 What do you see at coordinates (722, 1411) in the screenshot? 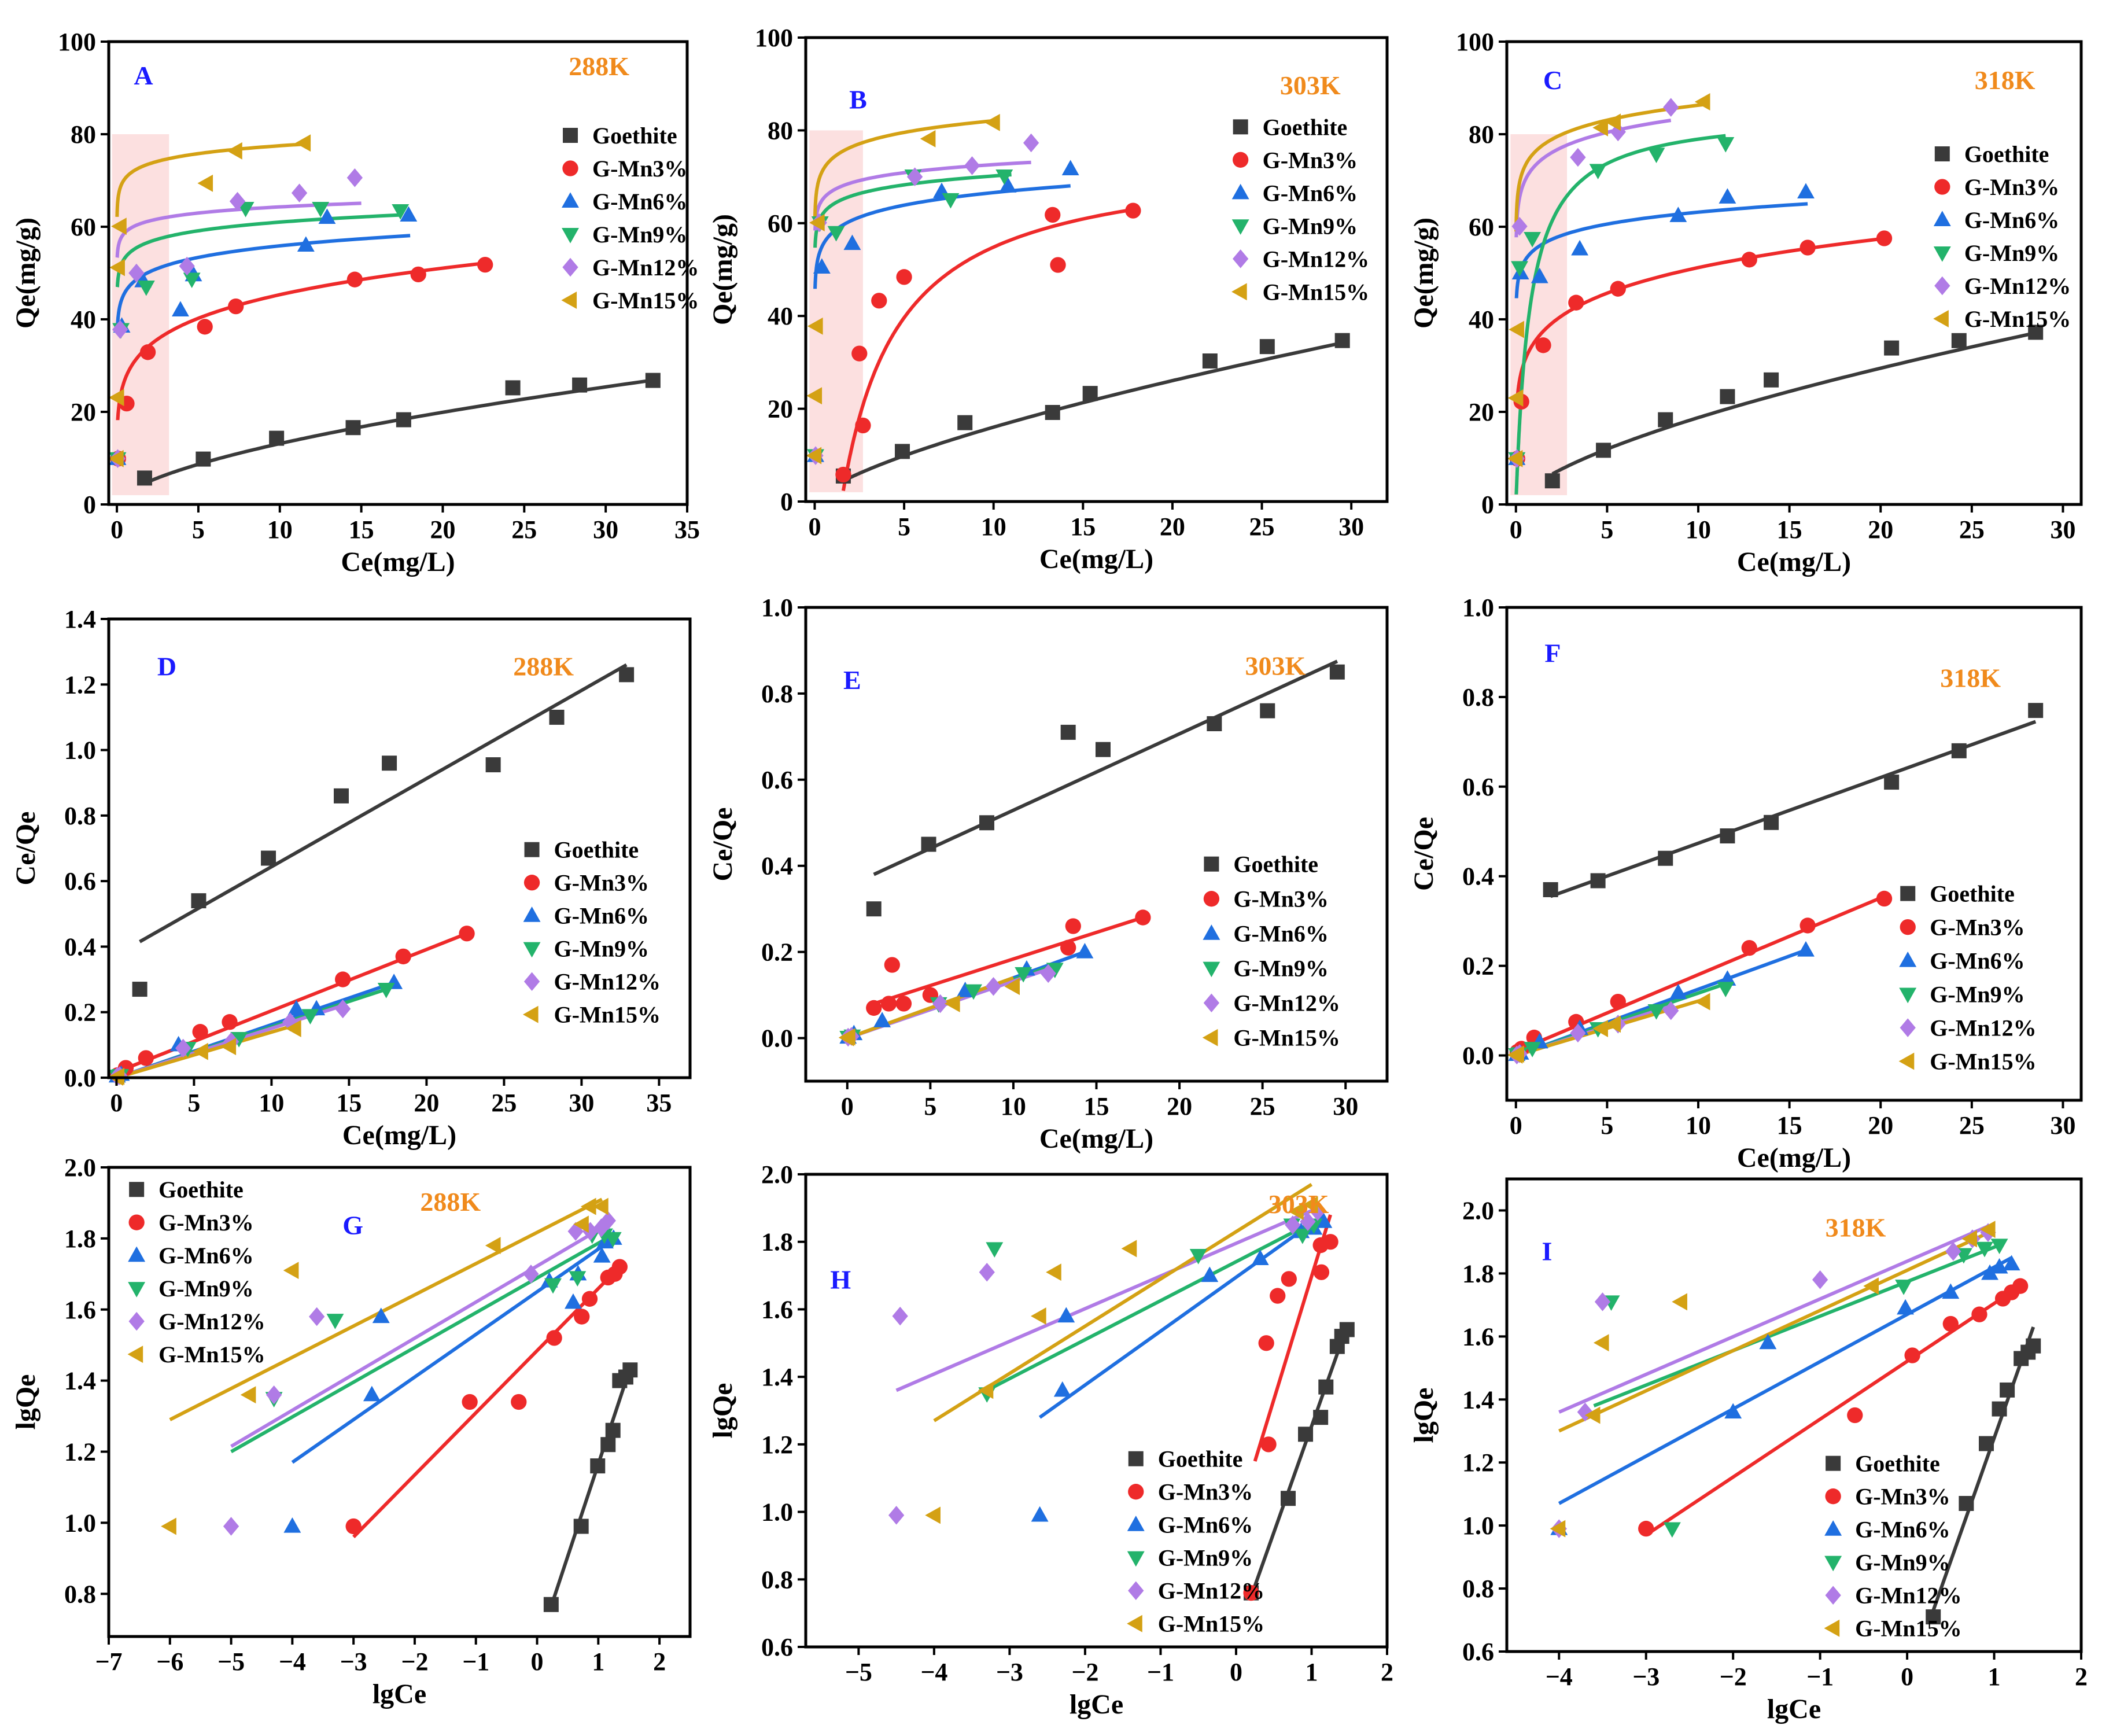
I see `y-axis-label: lgQe` at bounding box center [722, 1411].